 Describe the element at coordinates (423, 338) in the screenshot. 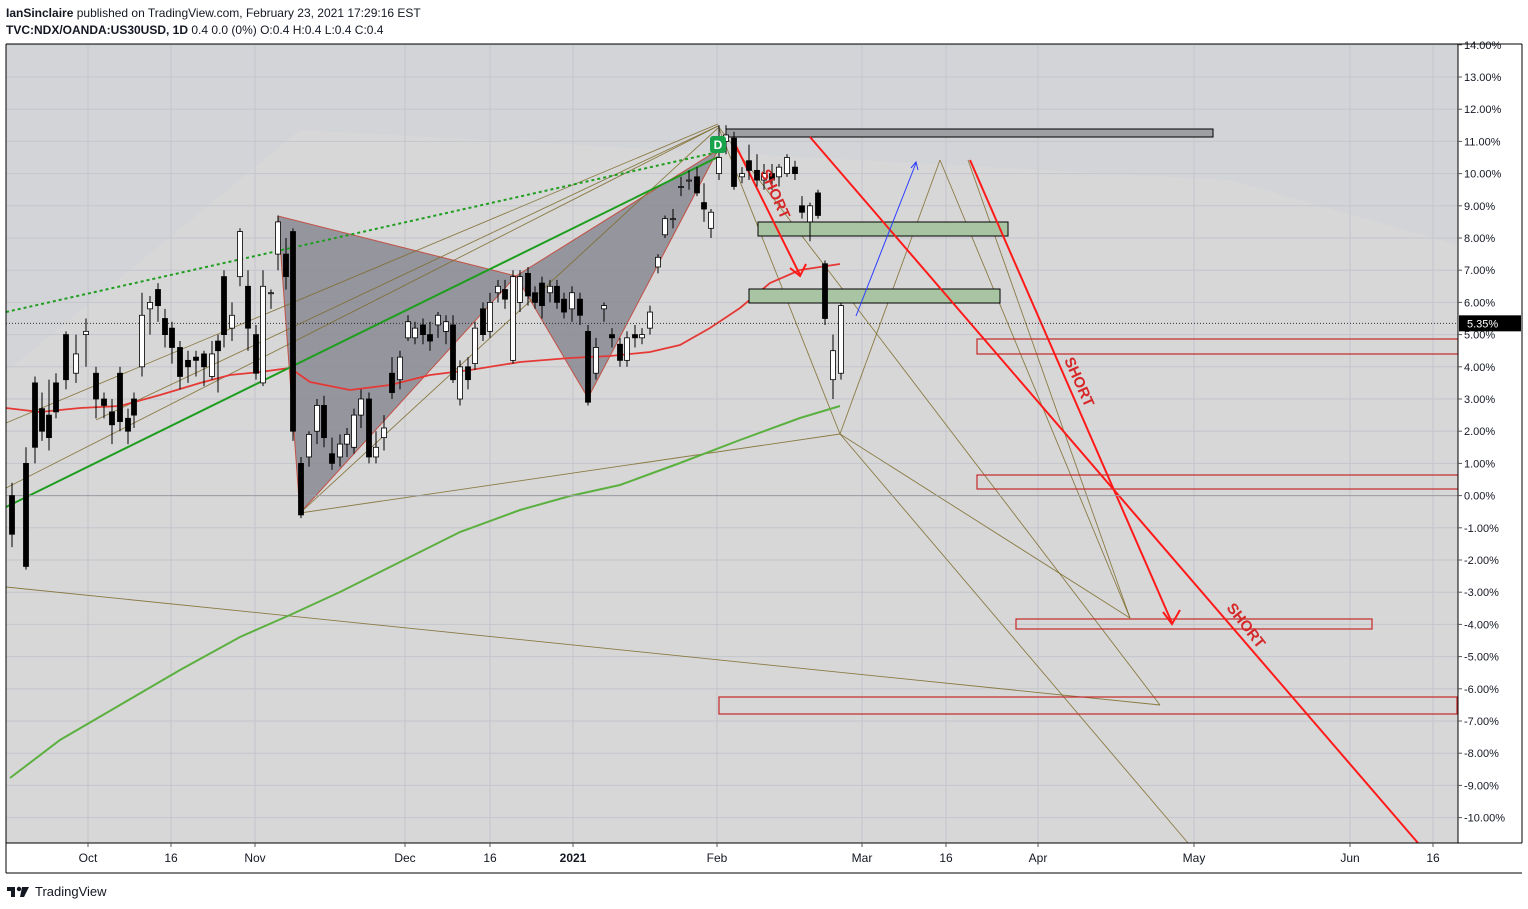

I see `moving-average-fast` at that location.